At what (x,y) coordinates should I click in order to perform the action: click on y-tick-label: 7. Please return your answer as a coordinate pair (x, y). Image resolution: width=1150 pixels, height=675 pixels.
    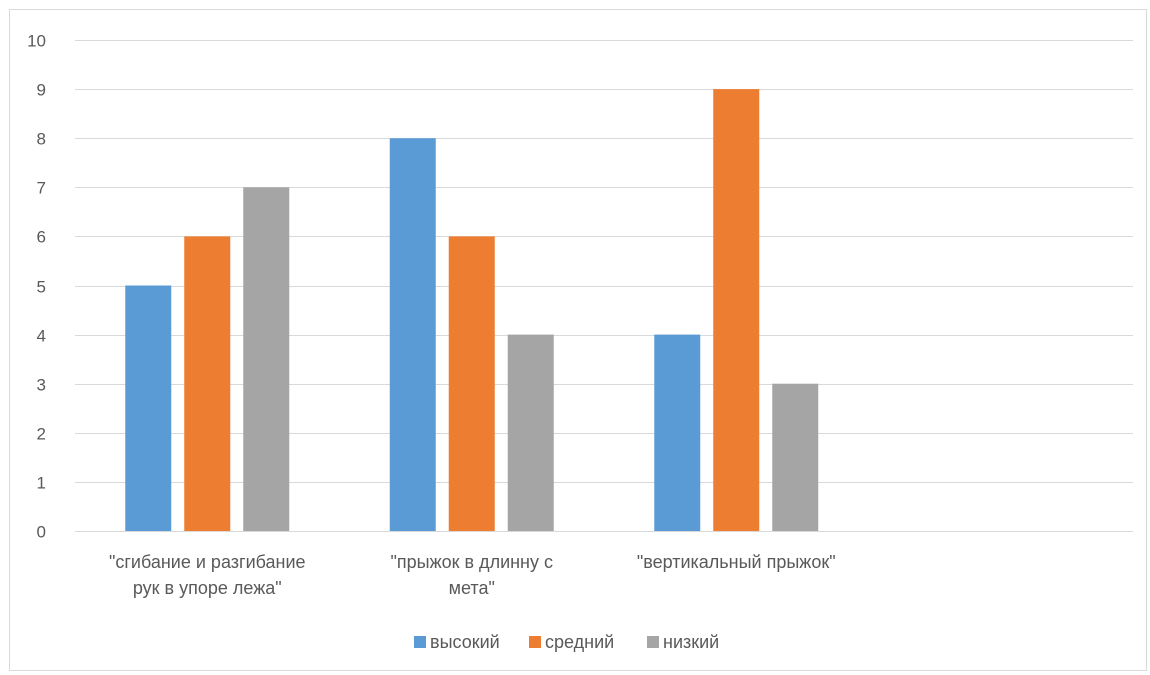
    Looking at the image, I should click on (41, 188).